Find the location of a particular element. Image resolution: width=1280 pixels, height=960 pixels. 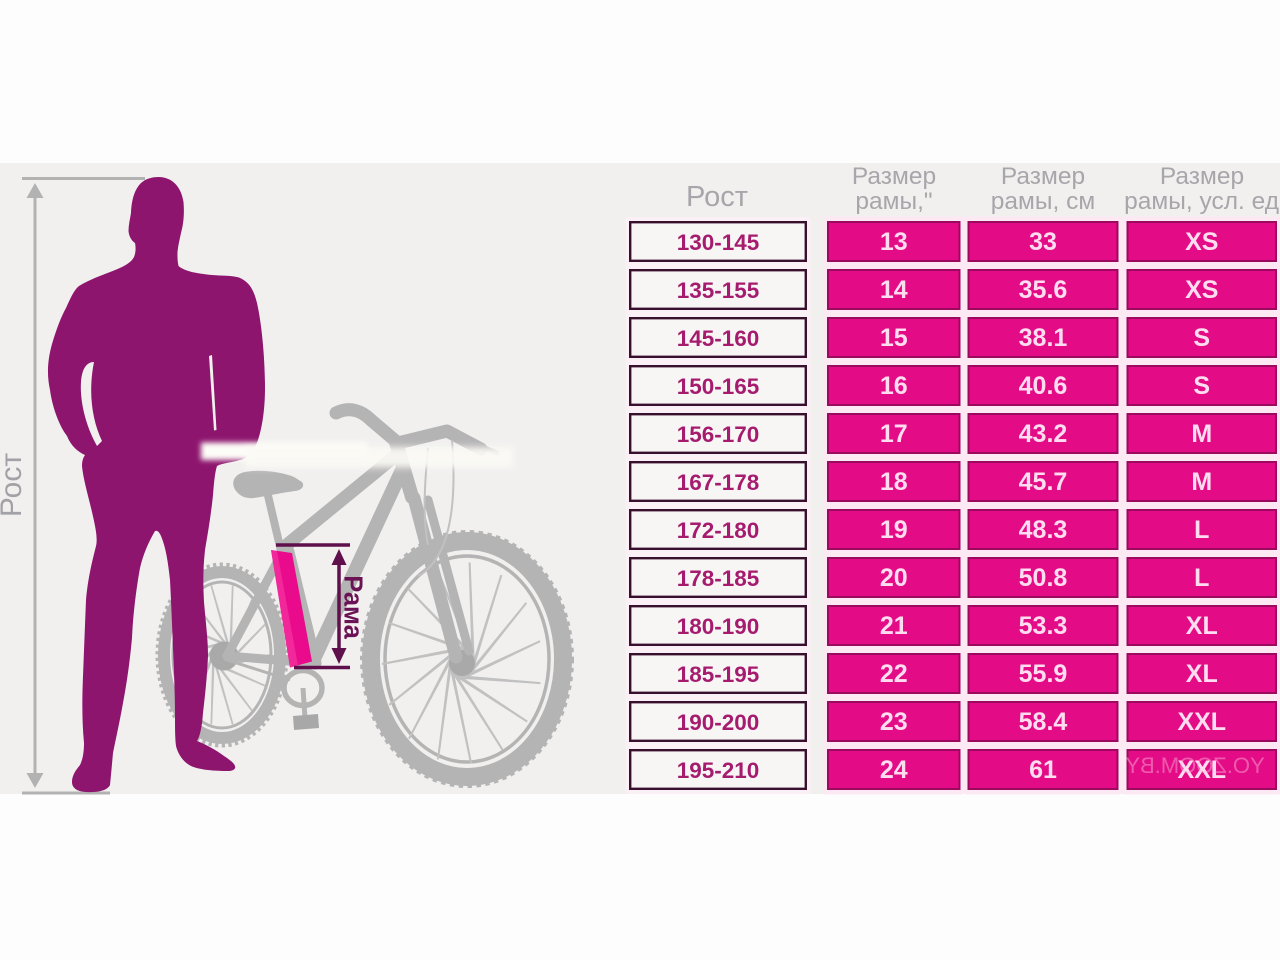

svg-text: 195-210 is located at coordinates (718, 770).